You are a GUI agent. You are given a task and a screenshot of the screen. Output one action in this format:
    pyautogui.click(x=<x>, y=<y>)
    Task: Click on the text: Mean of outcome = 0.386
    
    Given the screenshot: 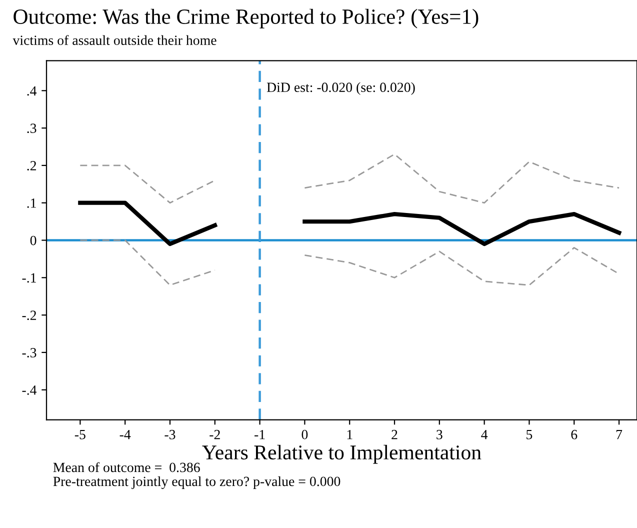 What is the action you would take?
    pyautogui.click(x=126, y=467)
    